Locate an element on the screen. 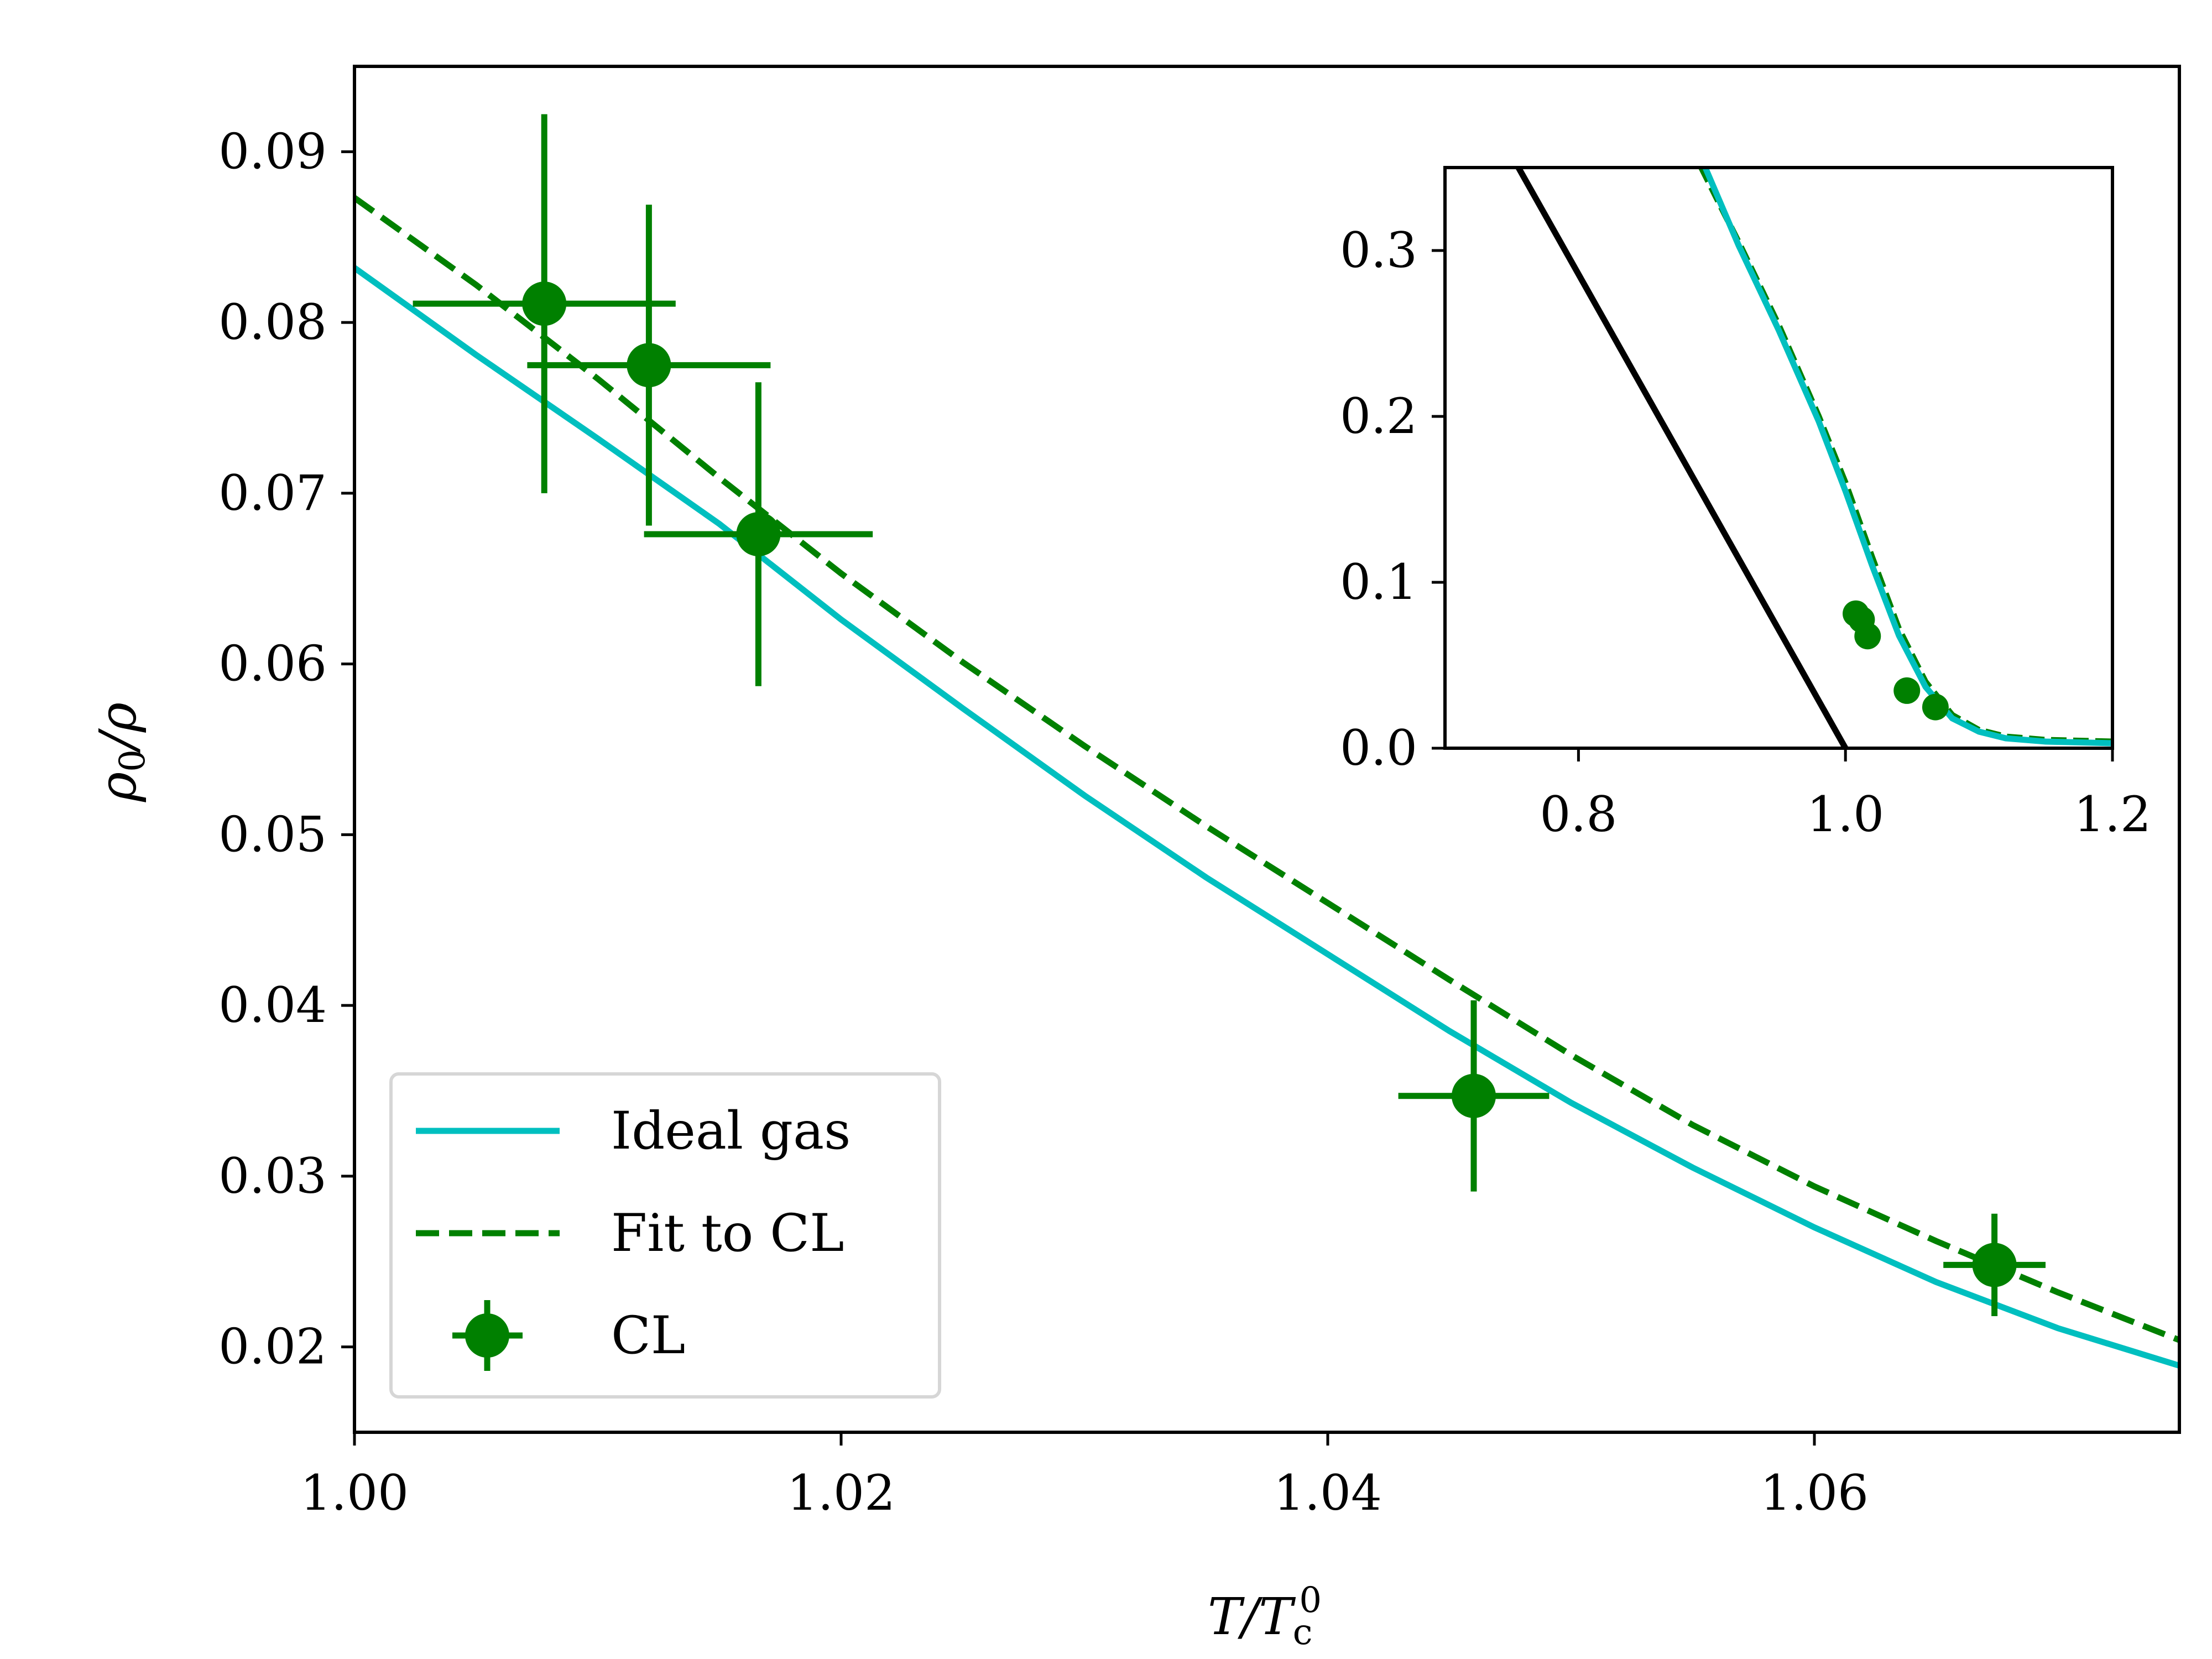 Image resolution: width=2212 pixels, height=1659 pixels. legend-items: Ideal gas Fit to CL CL is located at coordinates (634, 1236).